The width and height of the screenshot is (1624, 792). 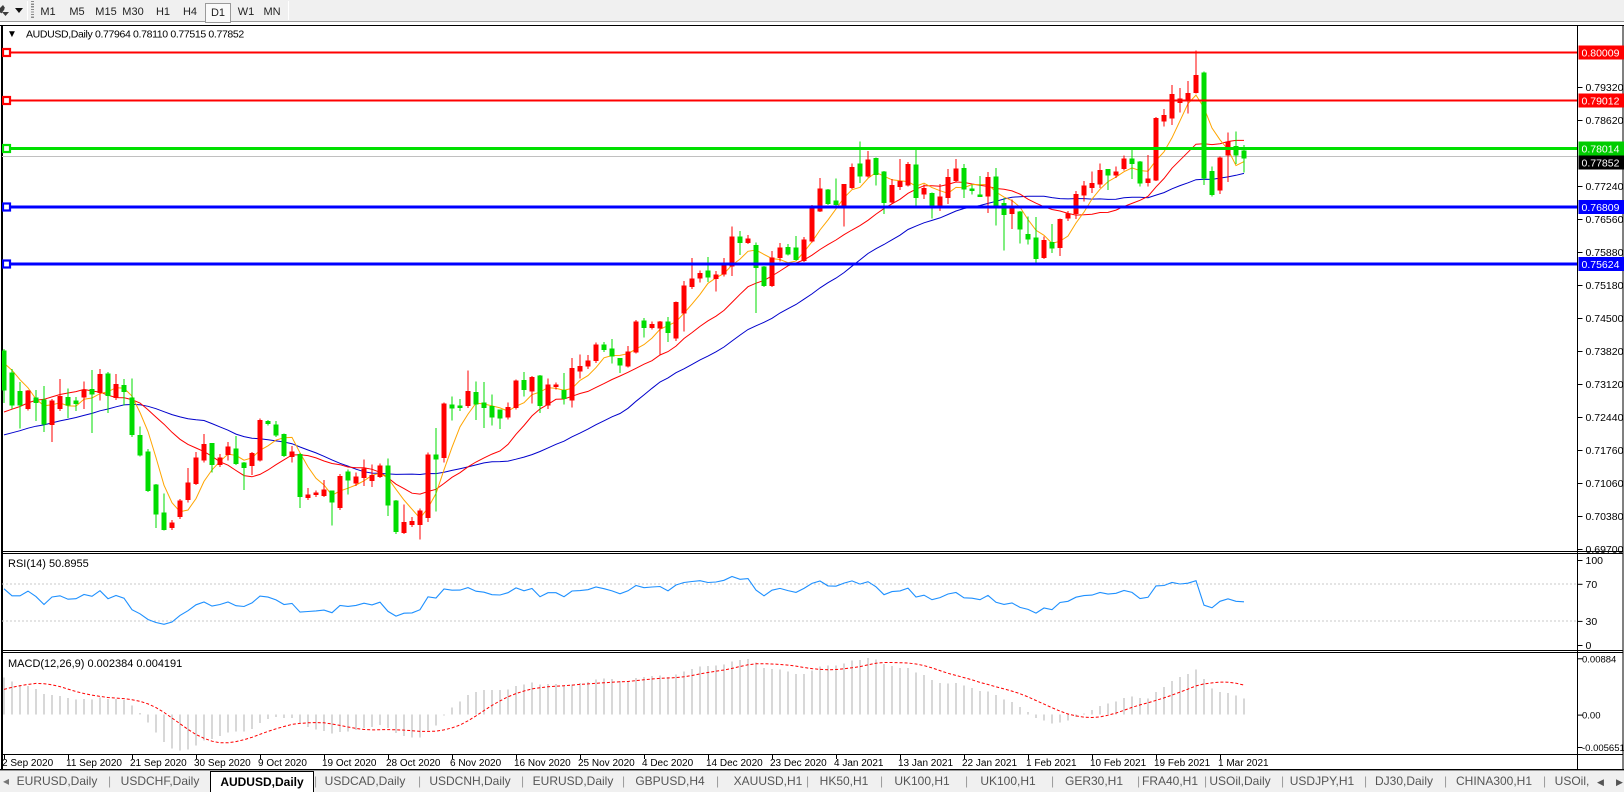 What do you see at coordinates (1592, 622) in the screenshot?
I see `svg-text: 30` at bounding box center [1592, 622].